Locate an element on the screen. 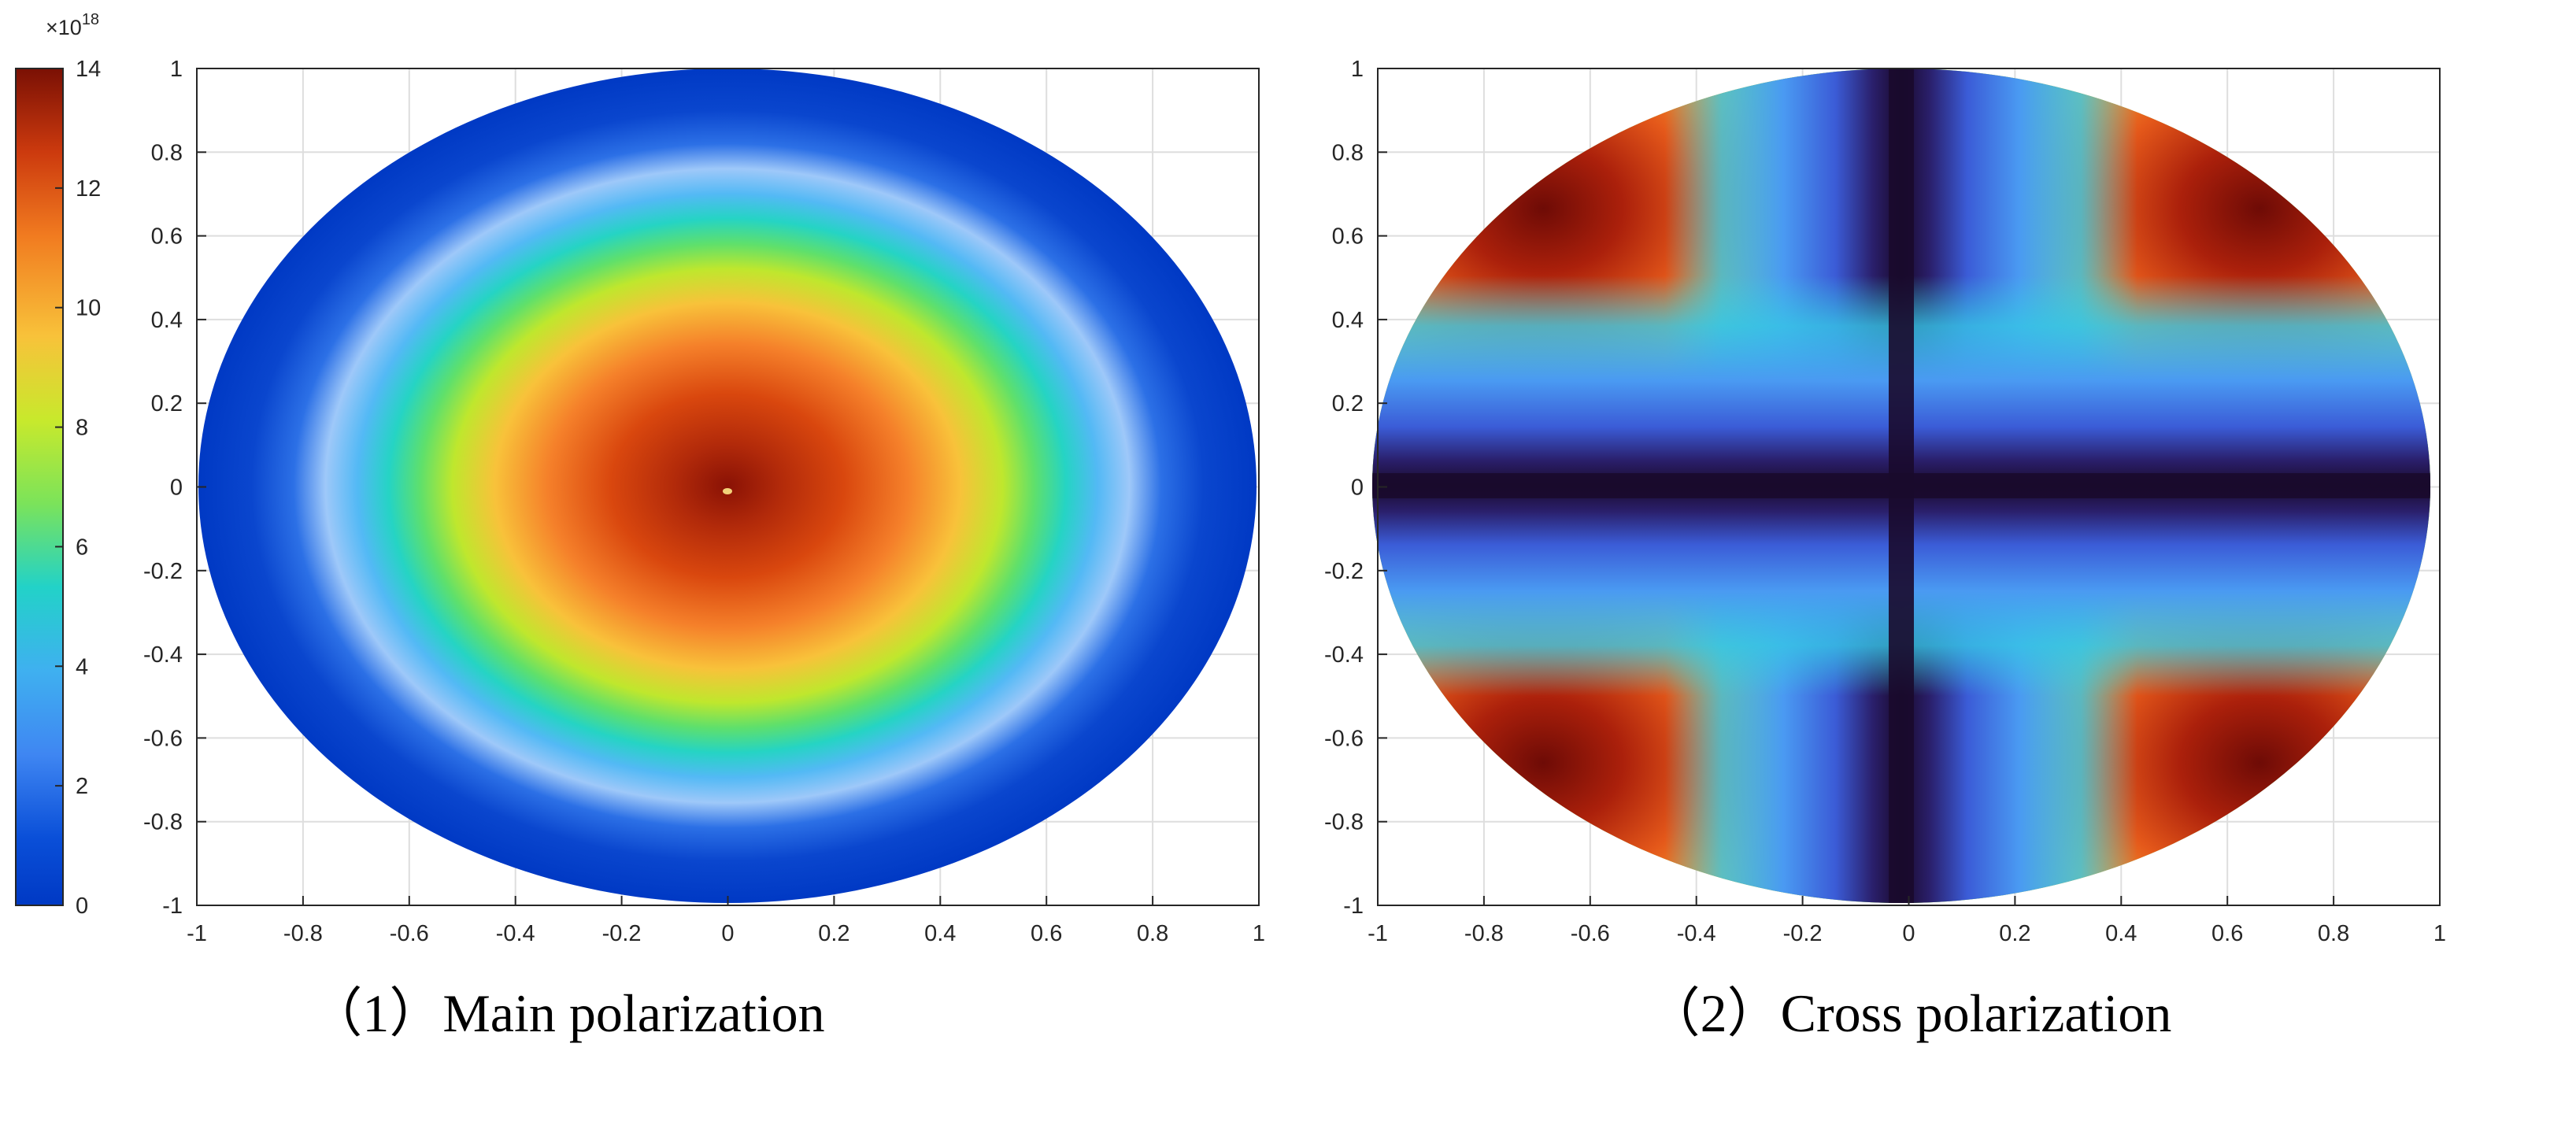 Image resolution: width=2576 pixels, height=1125 pixels. main-x-tick-label: -0.2 is located at coordinates (622, 933).